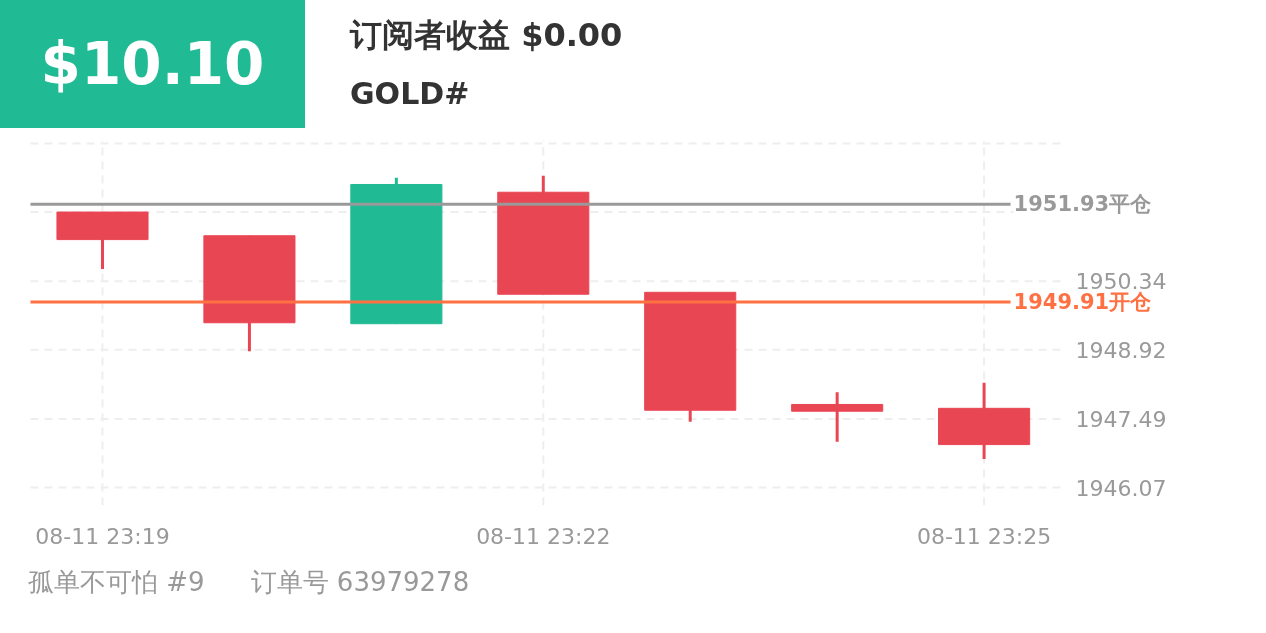 The image size is (1266, 633). I want to click on y-tick-label: 1947.49, so click(1121, 419).